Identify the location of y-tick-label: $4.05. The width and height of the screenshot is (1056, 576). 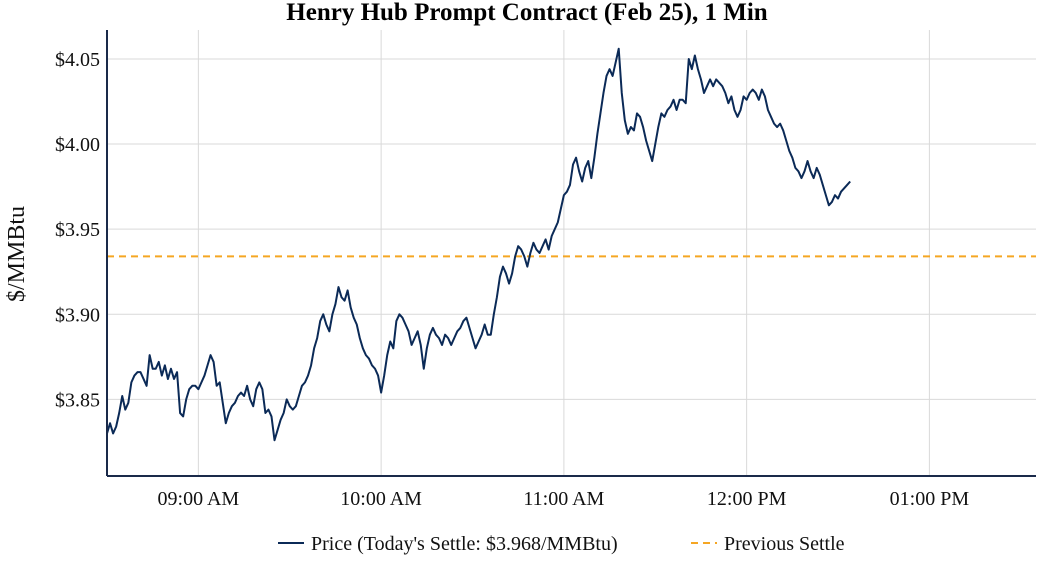
(77, 60).